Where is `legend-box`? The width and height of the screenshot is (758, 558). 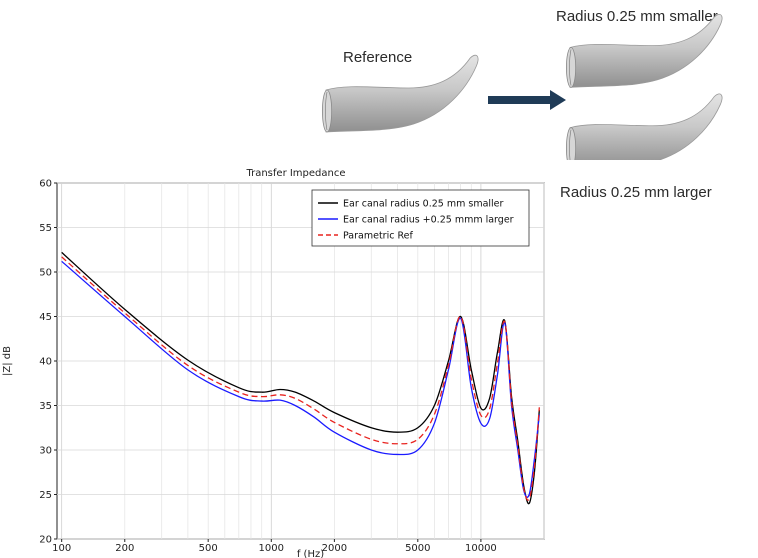 legend-box is located at coordinates (420, 218).